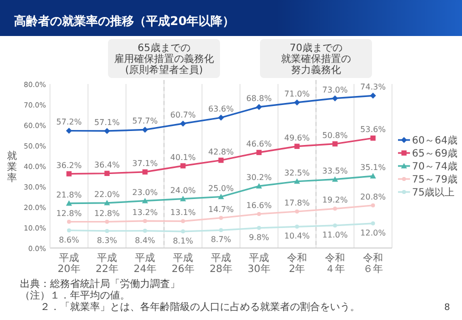 Image resolution: width=462 pixels, height=320 pixels. Describe the element at coordinates (297, 93) in the screenshot. I see `data-label: 71.0%` at that location.